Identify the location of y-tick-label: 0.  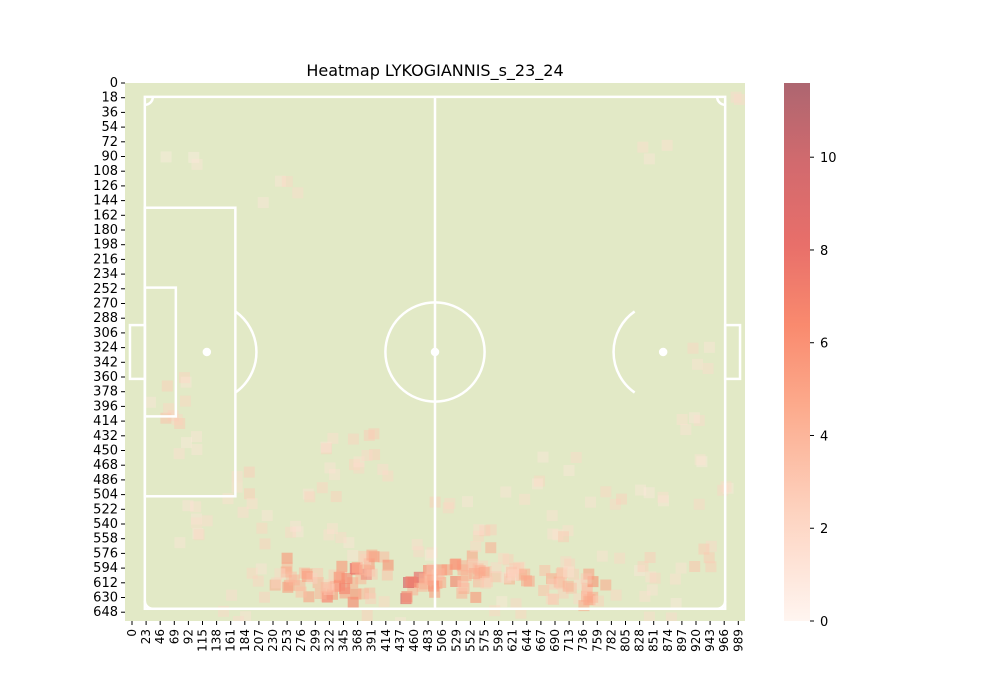
(114, 83).